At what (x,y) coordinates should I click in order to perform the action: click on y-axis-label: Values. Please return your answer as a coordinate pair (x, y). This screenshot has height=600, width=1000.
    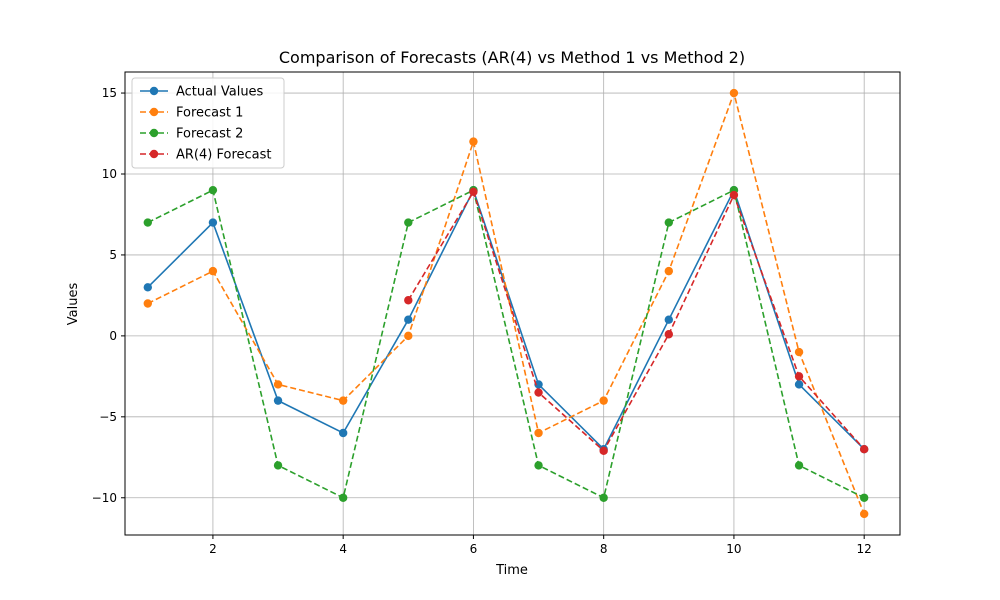
    Looking at the image, I should click on (73, 304).